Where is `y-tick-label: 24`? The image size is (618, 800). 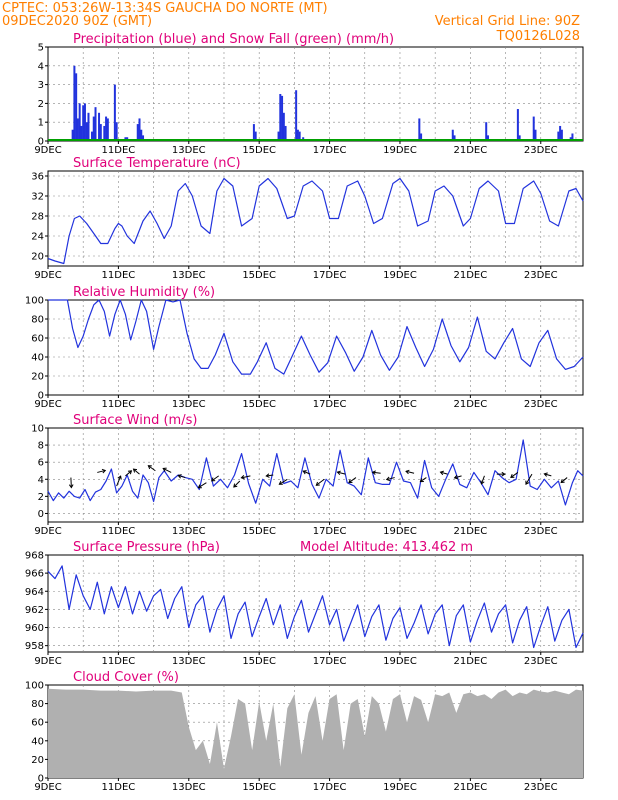 y-tick-label: 24 is located at coordinates (37, 237).